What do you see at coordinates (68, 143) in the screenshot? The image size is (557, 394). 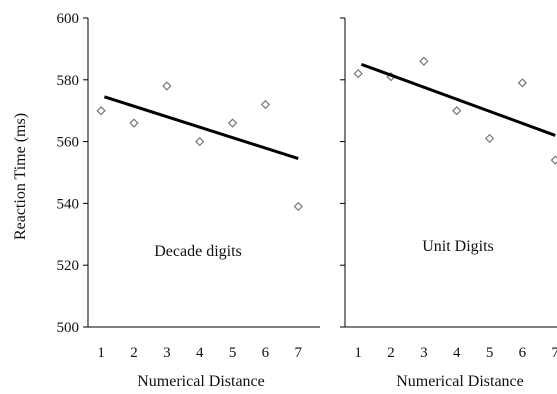 I see `y-tick-label: 560` at bounding box center [68, 143].